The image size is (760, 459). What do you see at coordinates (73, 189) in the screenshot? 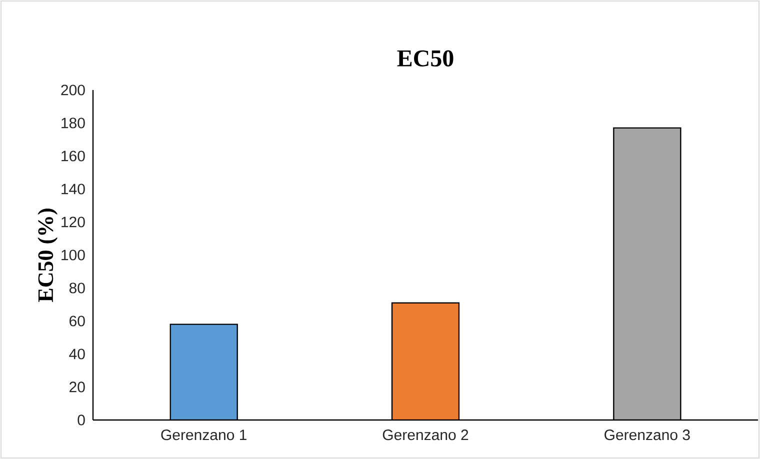
I see `y-tick-label: 140` at bounding box center [73, 189].